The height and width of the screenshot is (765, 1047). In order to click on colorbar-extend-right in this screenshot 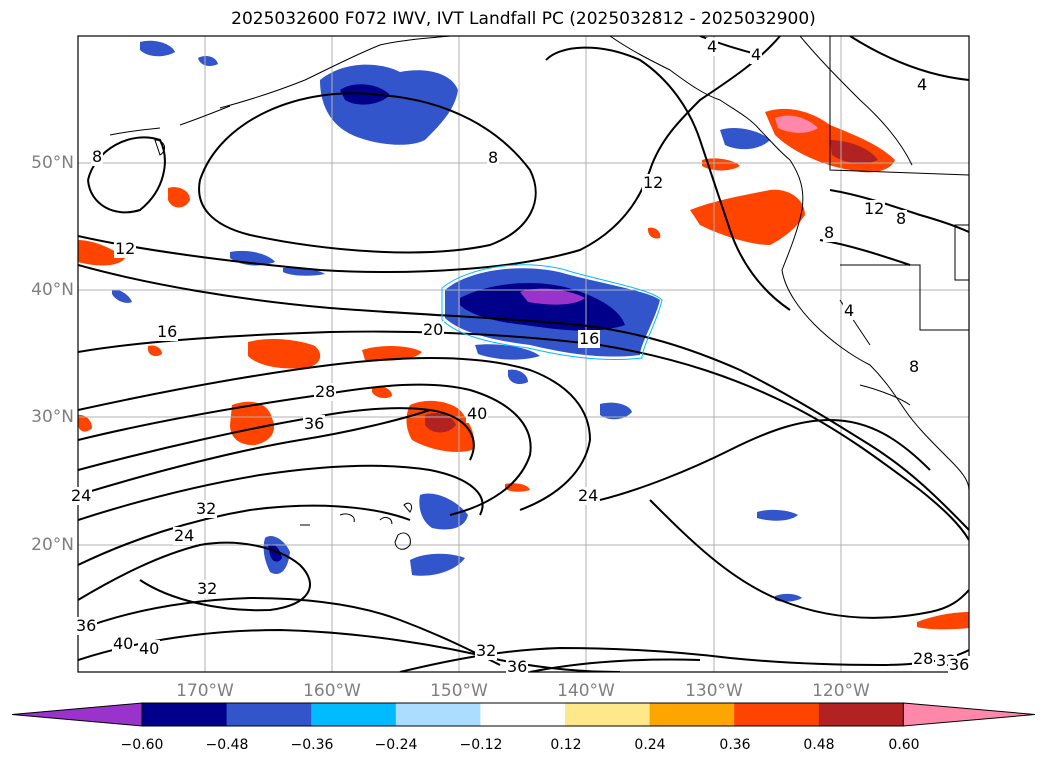, I will do `click(969, 714)`.